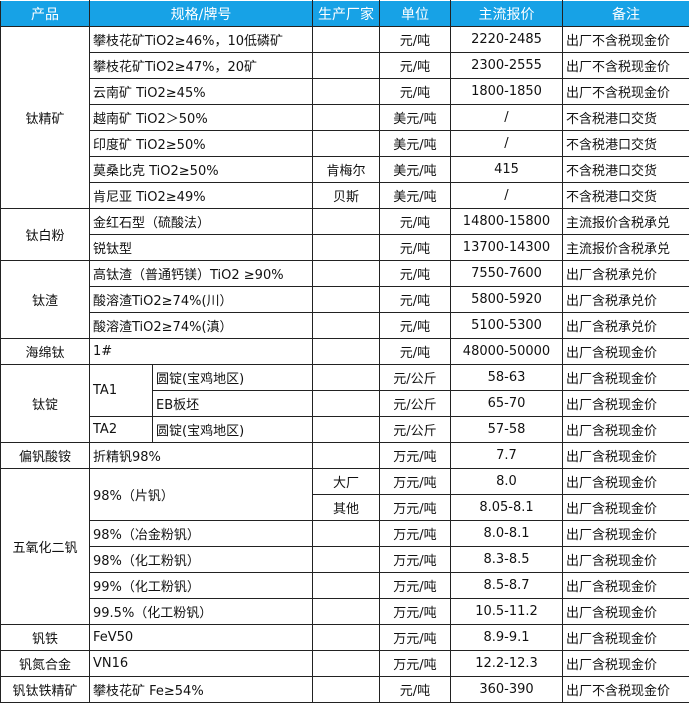  Describe the element at coordinates (201, 65) in the screenshot. I see `spec-cell: 攀枝花矿TiO2≥47%，20矿` at that location.